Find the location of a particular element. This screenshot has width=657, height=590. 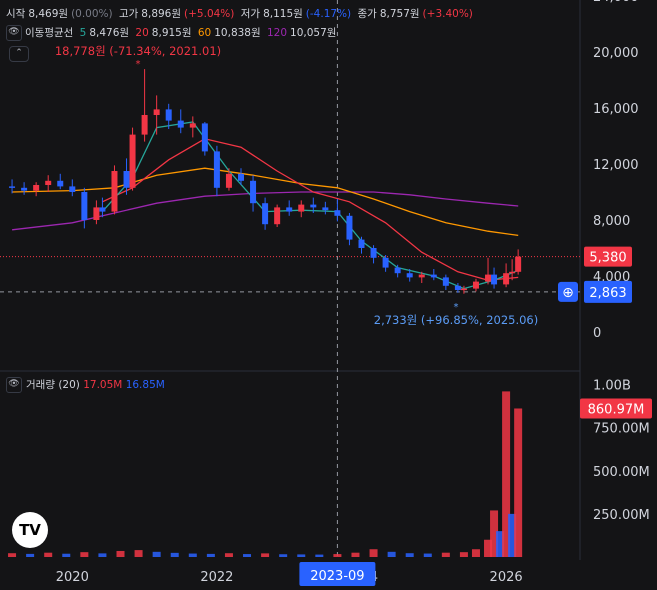

ma60-value: 10,838원 is located at coordinates (237, 33).